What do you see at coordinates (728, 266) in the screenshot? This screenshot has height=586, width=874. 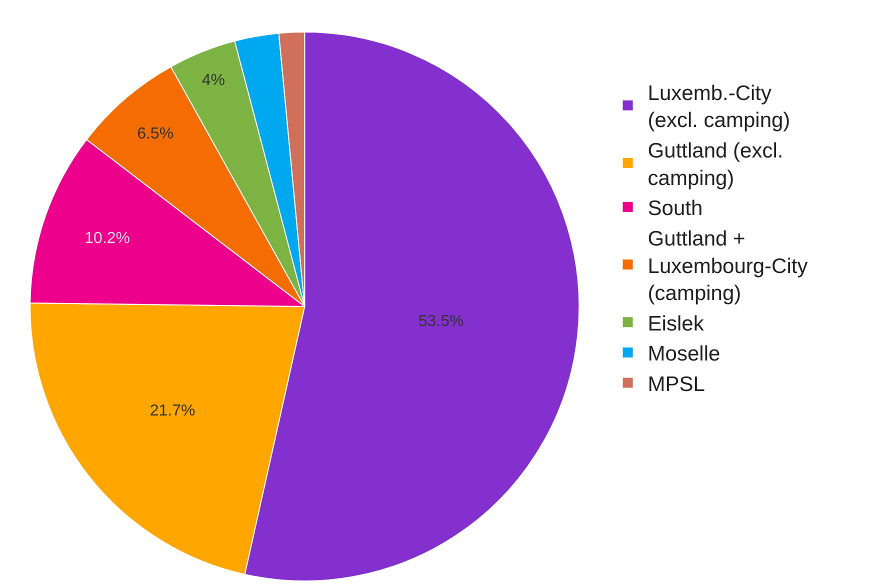 I see `legend-label: Guttland + Luxembourg-City (camping)` at bounding box center [728, 266].